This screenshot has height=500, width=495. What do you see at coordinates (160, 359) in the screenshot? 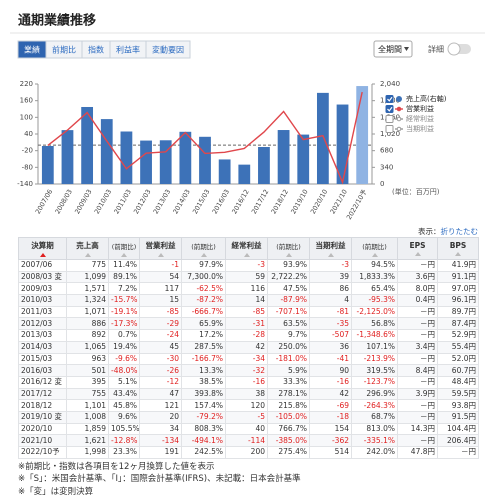
I see `table-cell: -30` at bounding box center [160, 359].